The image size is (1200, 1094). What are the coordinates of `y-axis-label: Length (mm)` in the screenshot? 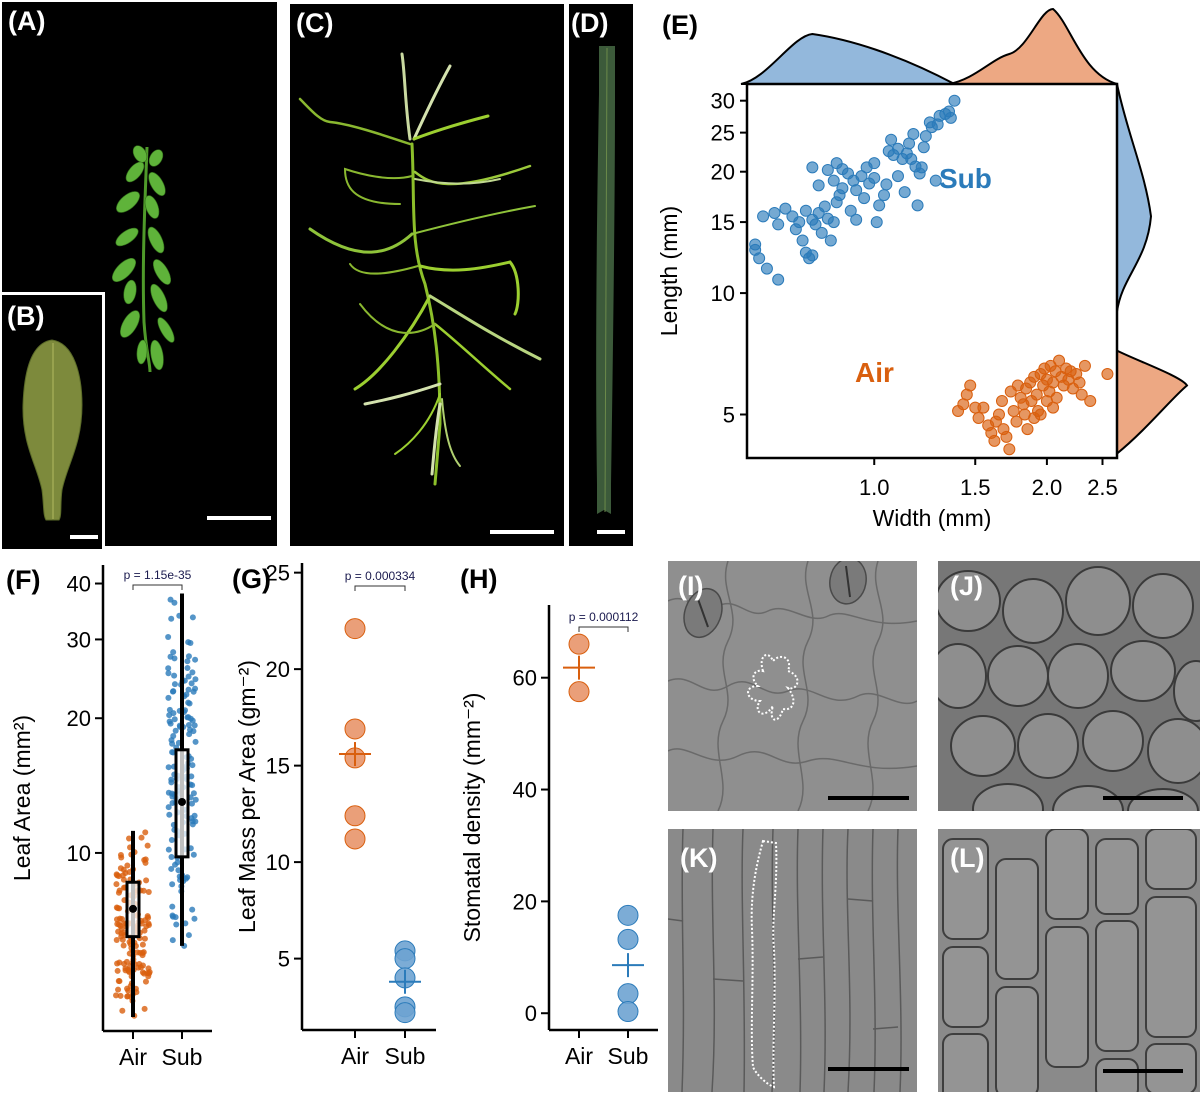 It's located at (669, 271).